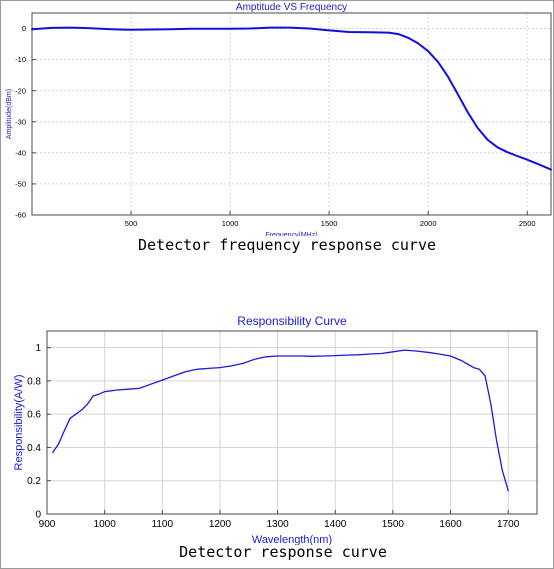 This screenshot has height=569, width=554. What do you see at coordinates (277, 524) in the screenshot?
I see `resp-x-tick-label: 1300` at bounding box center [277, 524].